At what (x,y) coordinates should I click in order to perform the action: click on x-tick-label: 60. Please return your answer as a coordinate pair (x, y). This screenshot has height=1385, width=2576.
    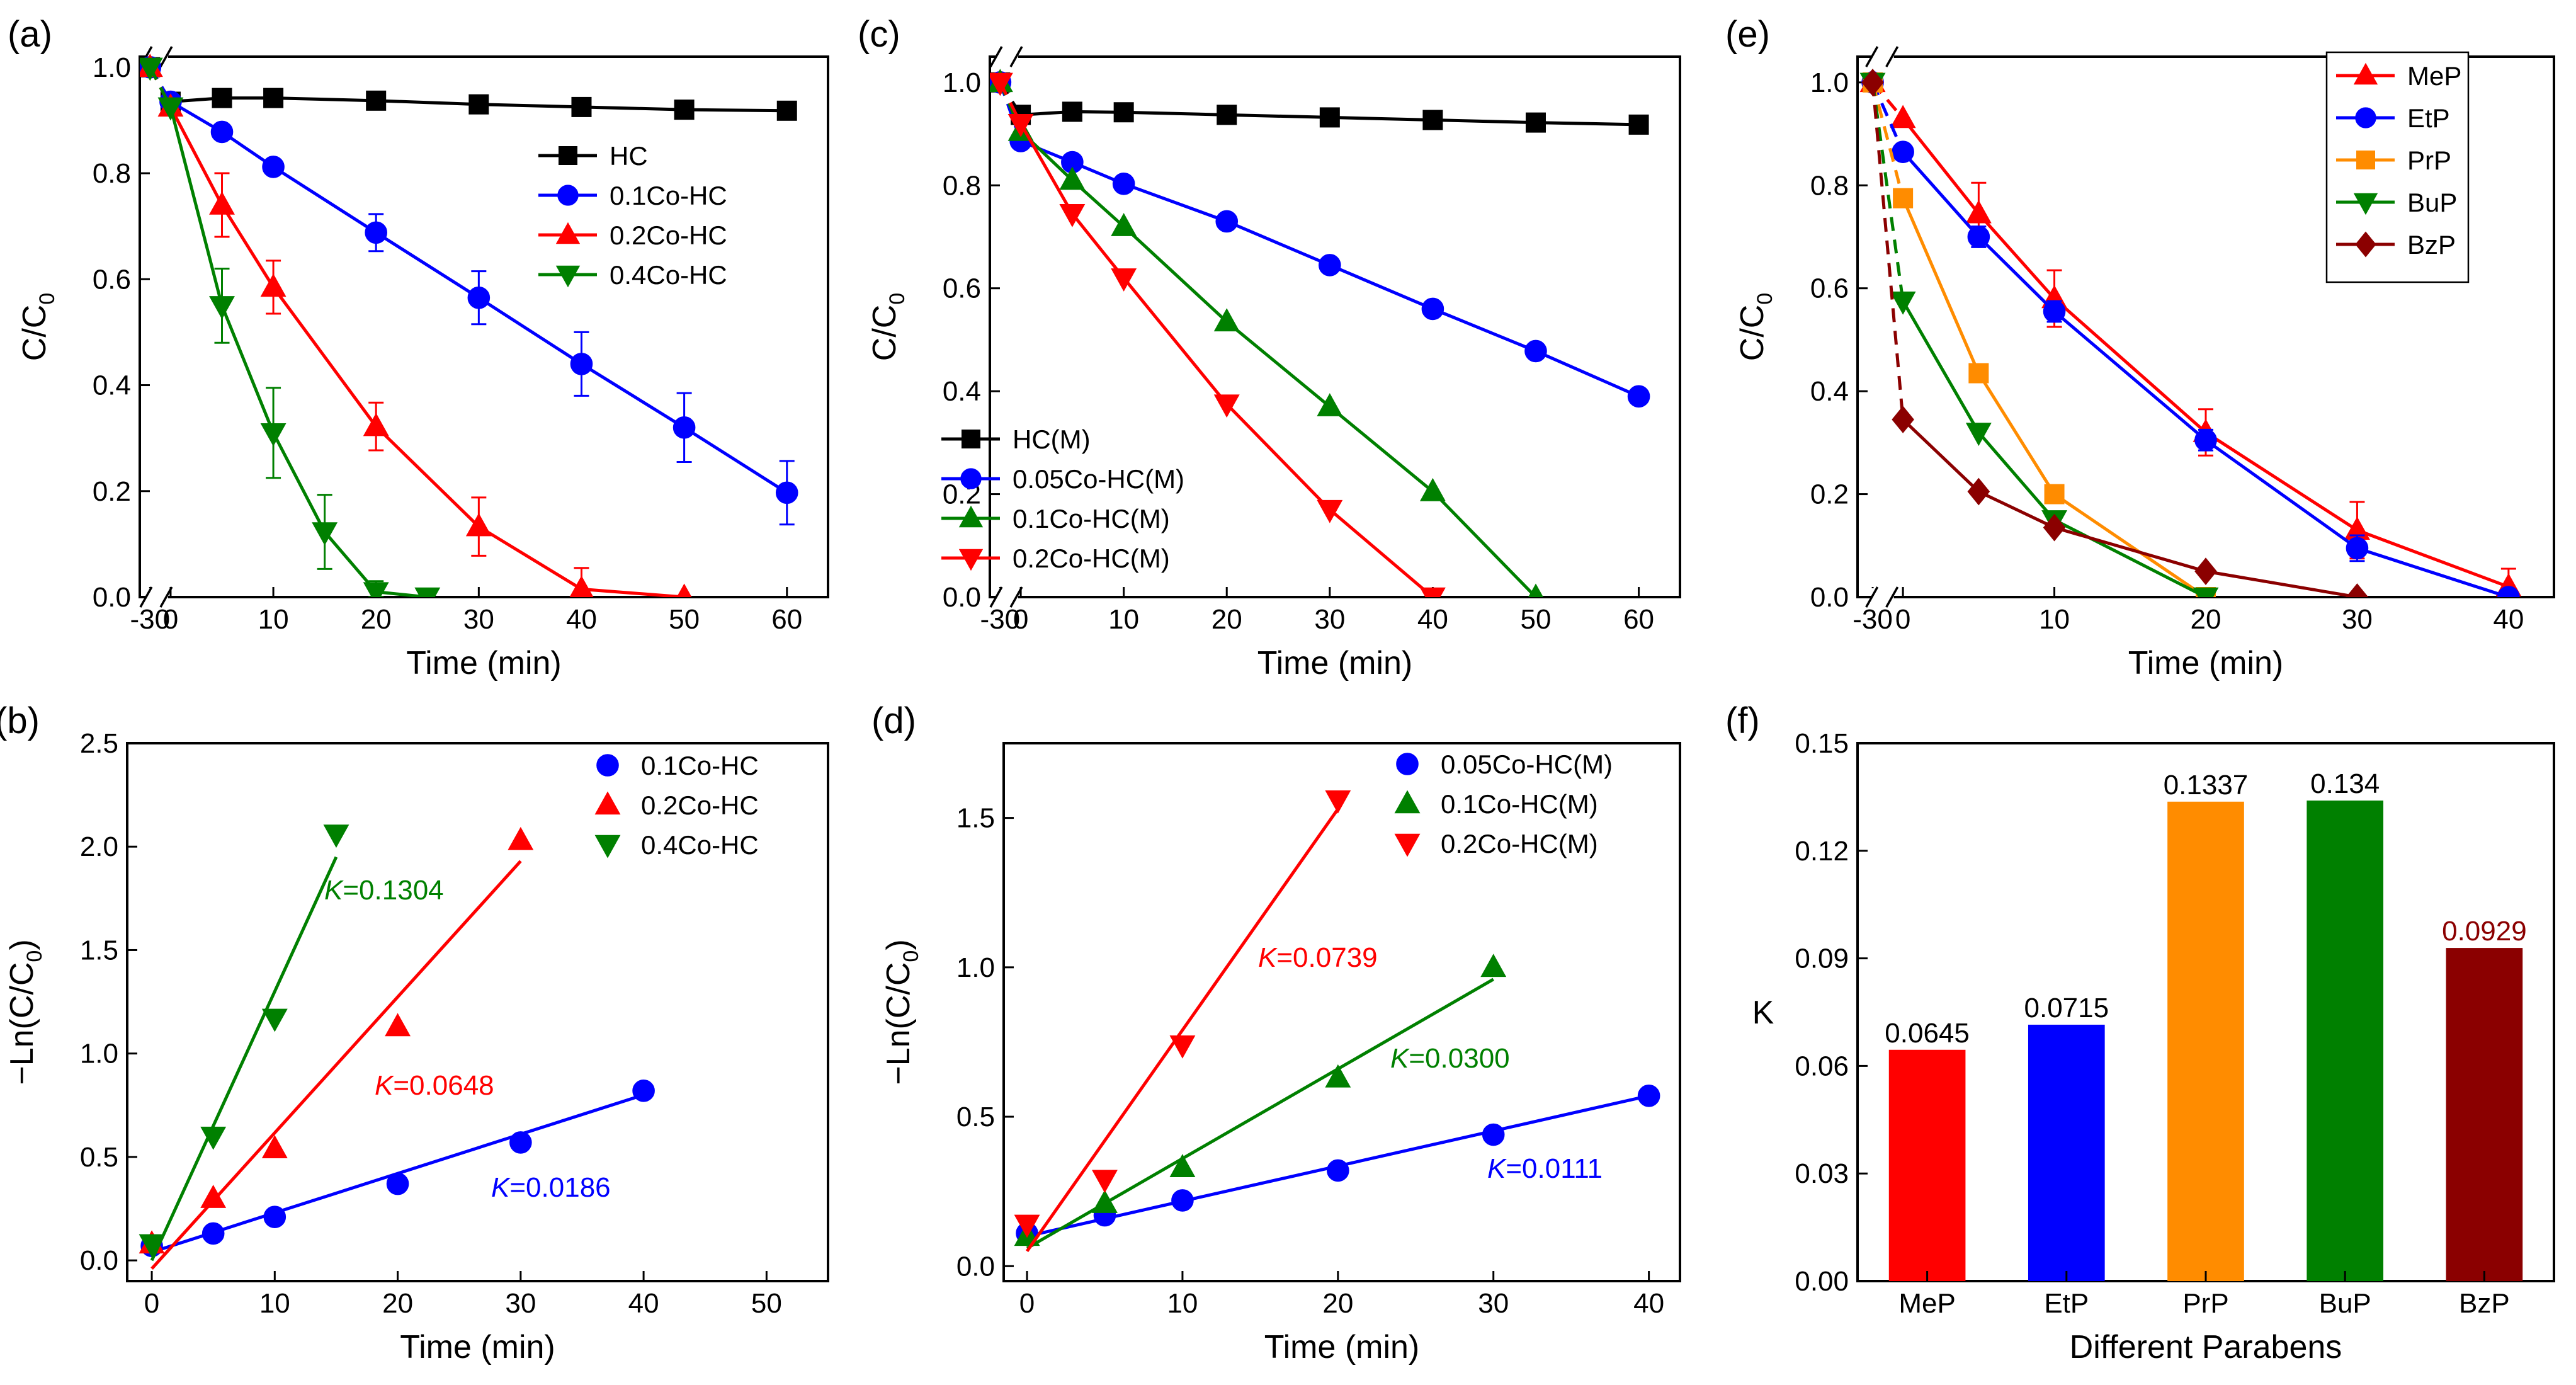
    Looking at the image, I should click on (1638, 619).